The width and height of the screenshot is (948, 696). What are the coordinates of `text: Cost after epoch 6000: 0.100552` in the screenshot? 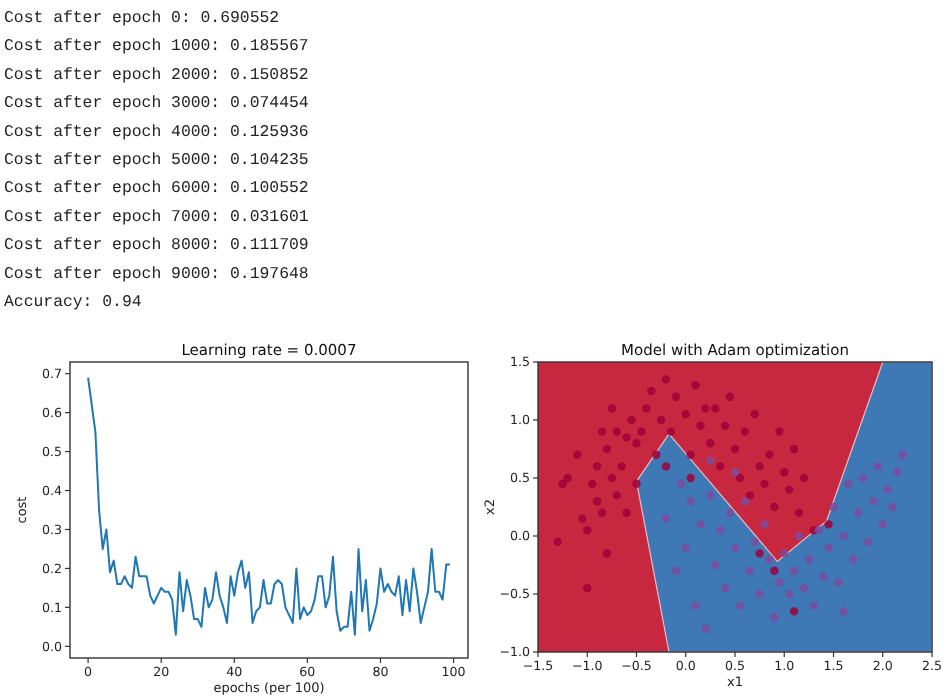 It's located at (156, 189).